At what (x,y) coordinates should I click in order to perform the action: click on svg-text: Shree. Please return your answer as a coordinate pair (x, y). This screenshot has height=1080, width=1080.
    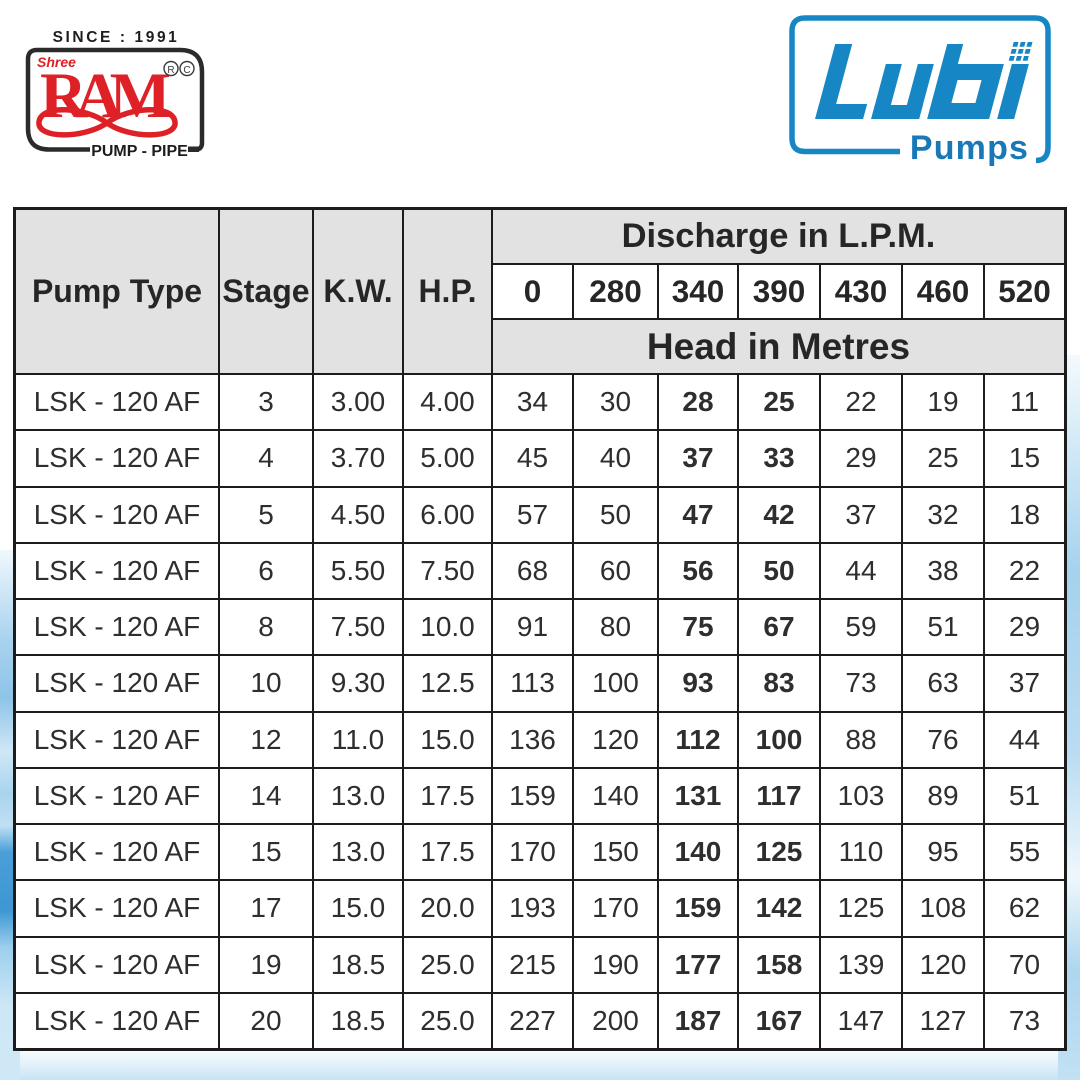
    Looking at the image, I should click on (56, 62).